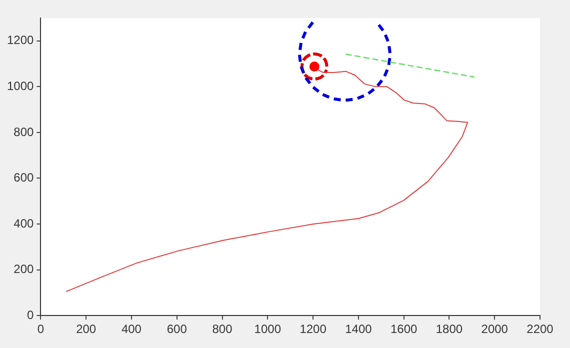  What do you see at coordinates (40, 329) in the screenshot?
I see `x-tick-label: 0` at bounding box center [40, 329].